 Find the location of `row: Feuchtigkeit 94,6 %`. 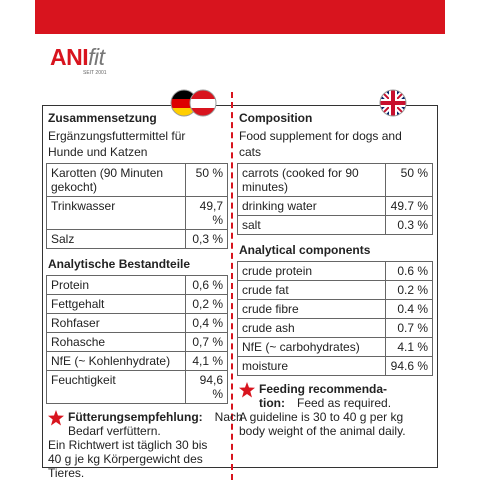

row: Feuchtigkeit 94,6 % is located at coordinates (137, 387).